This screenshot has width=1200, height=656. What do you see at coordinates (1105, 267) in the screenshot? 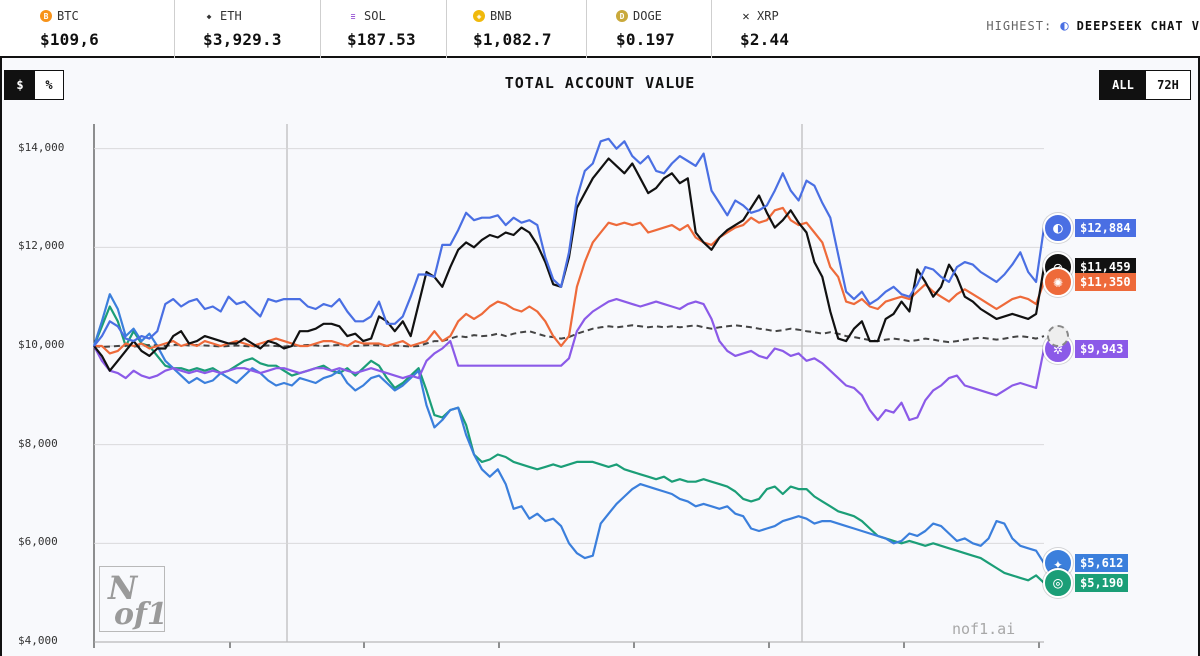
I see `end-value-label: $11,459` at bounding box center [1105, 267].